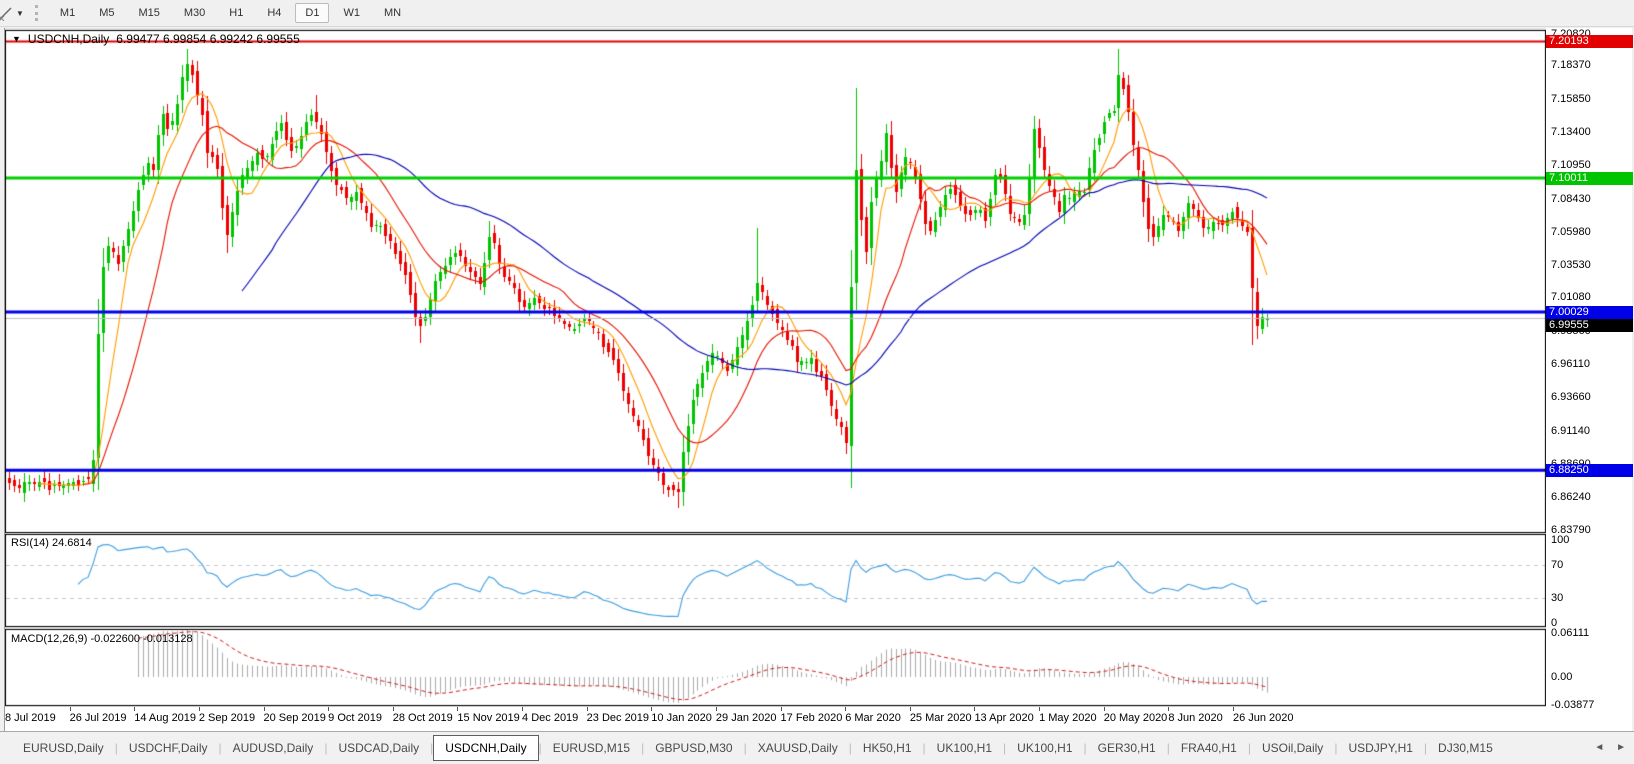 The image size is (1634, 764). I want to click on tab-gbpusd-m30: GBPUSD,M30, so click(694, 748).